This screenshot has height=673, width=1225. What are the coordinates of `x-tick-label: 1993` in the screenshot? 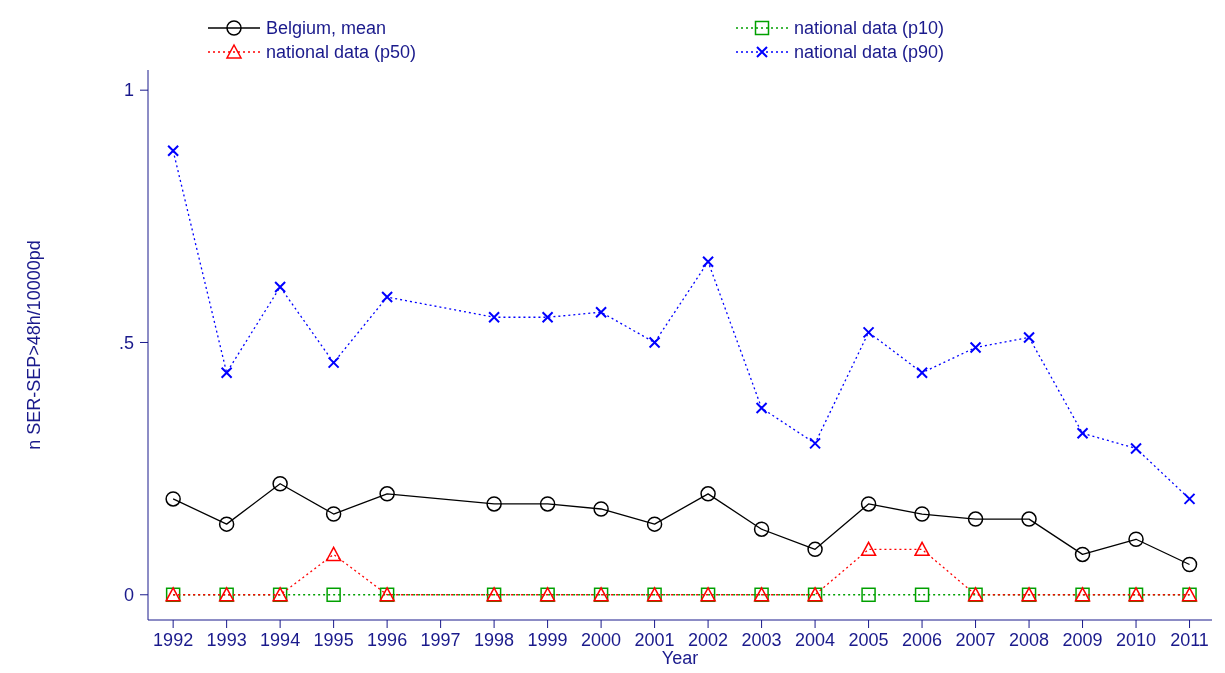 It's located at (226, 640).